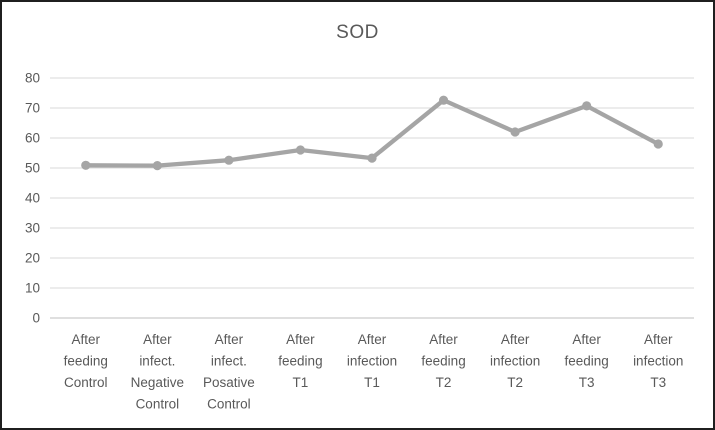 The width and height of the screenshot is (715, 430). Describe the element at coordinates (32, 108) in the screenshot. I see `y-axis-tick-label: 70` at that location.